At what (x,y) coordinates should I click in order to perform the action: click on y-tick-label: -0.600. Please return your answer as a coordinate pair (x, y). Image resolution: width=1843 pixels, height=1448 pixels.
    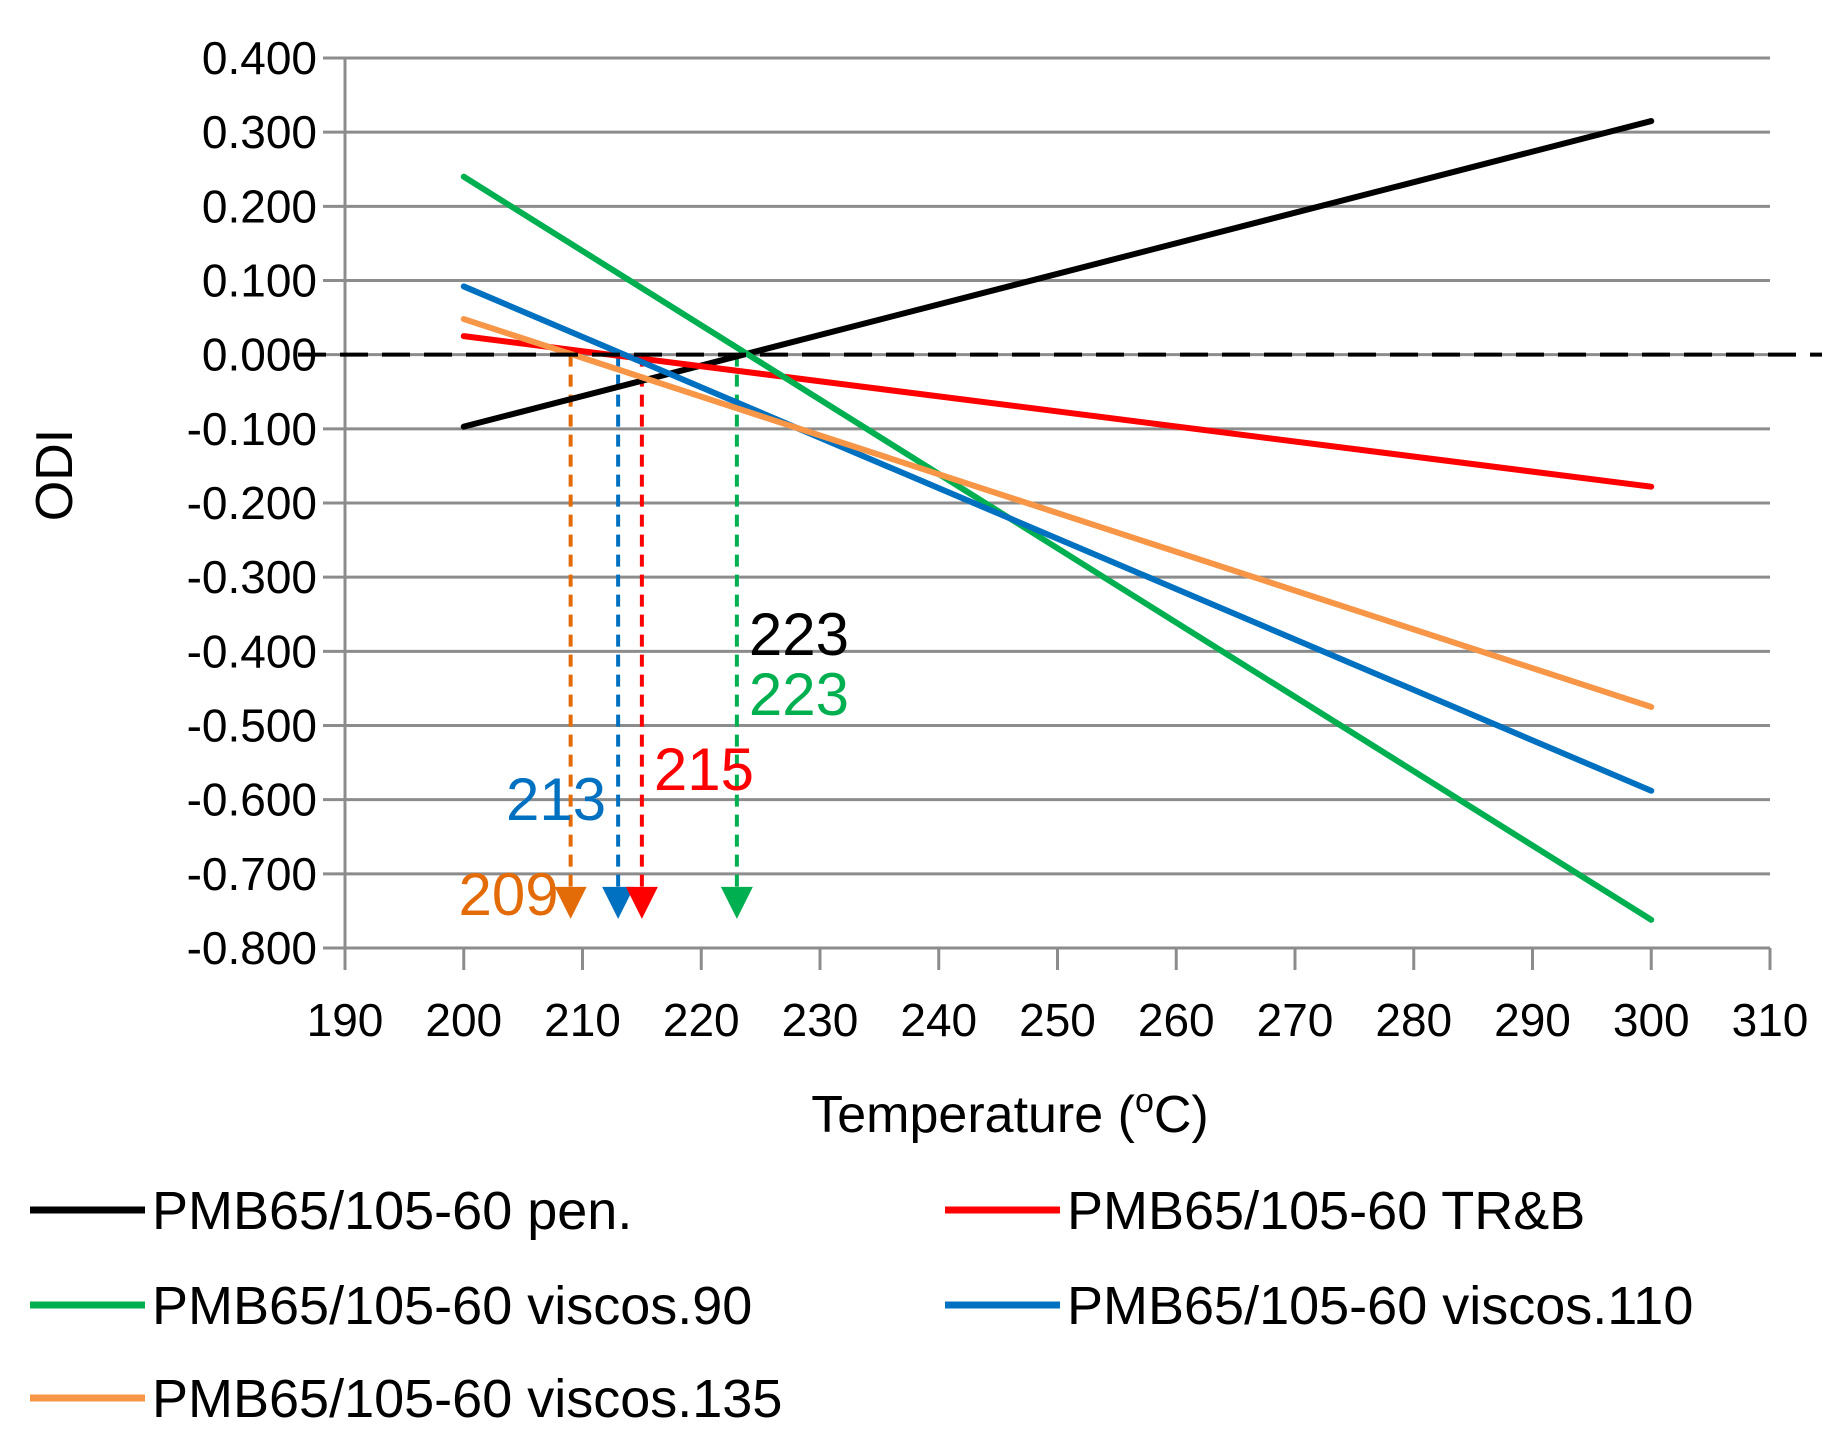
    Looking at the image, I should click on (252, 800).